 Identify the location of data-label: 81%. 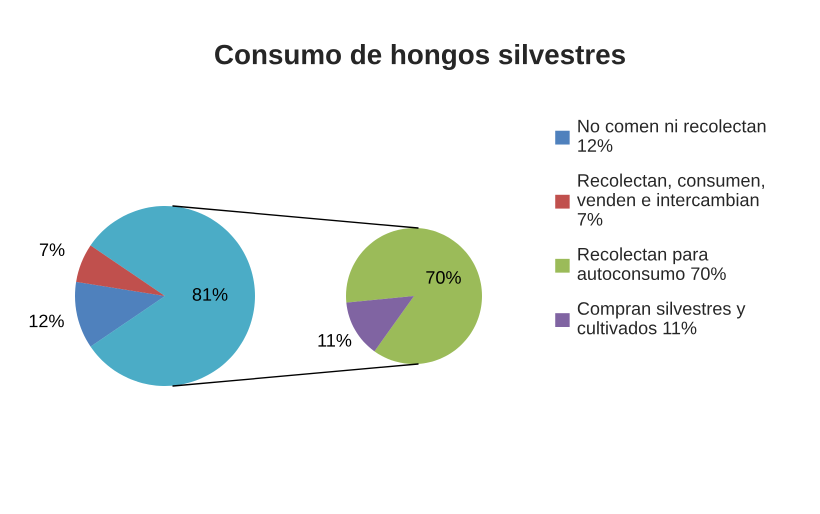
(210, 294).